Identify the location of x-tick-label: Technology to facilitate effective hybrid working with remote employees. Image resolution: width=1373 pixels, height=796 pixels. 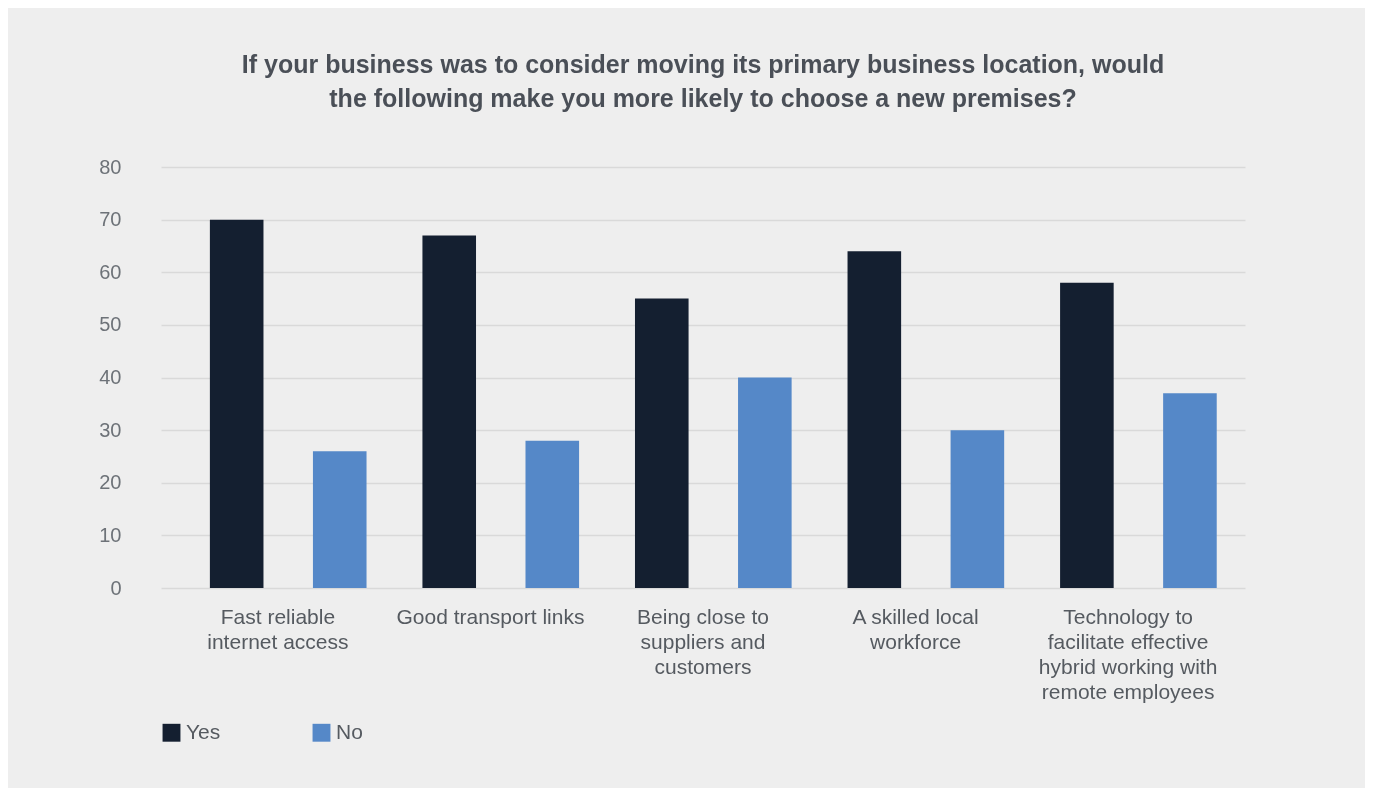
(1128, 653).